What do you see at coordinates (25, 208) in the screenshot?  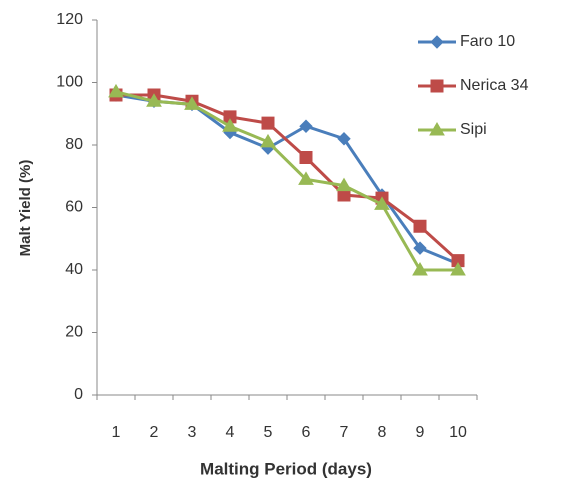 I see `y-axis-title: Malt Yield (%)` at bounding box center [25, 208].